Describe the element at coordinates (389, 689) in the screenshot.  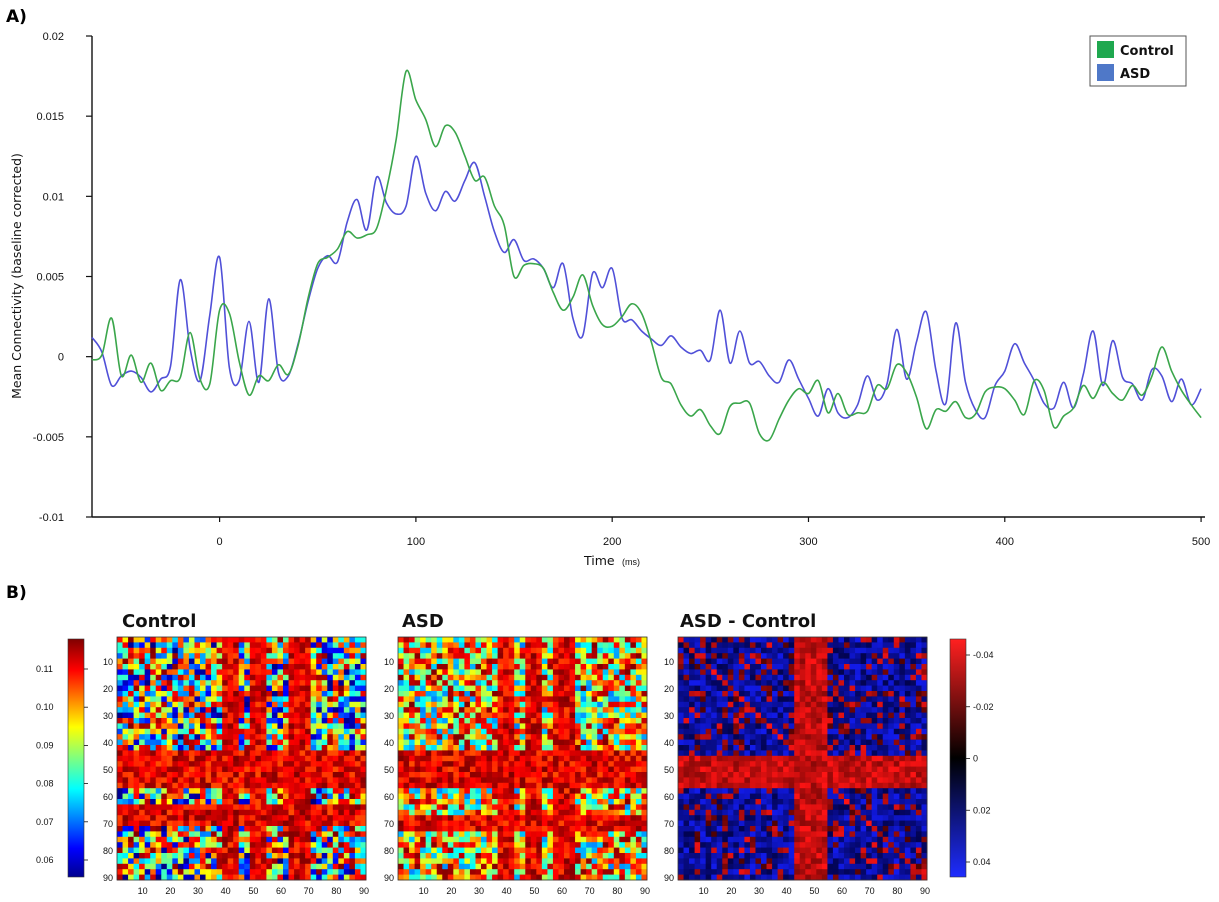
I see `heatmap-y-tick-label: 20` at that location.